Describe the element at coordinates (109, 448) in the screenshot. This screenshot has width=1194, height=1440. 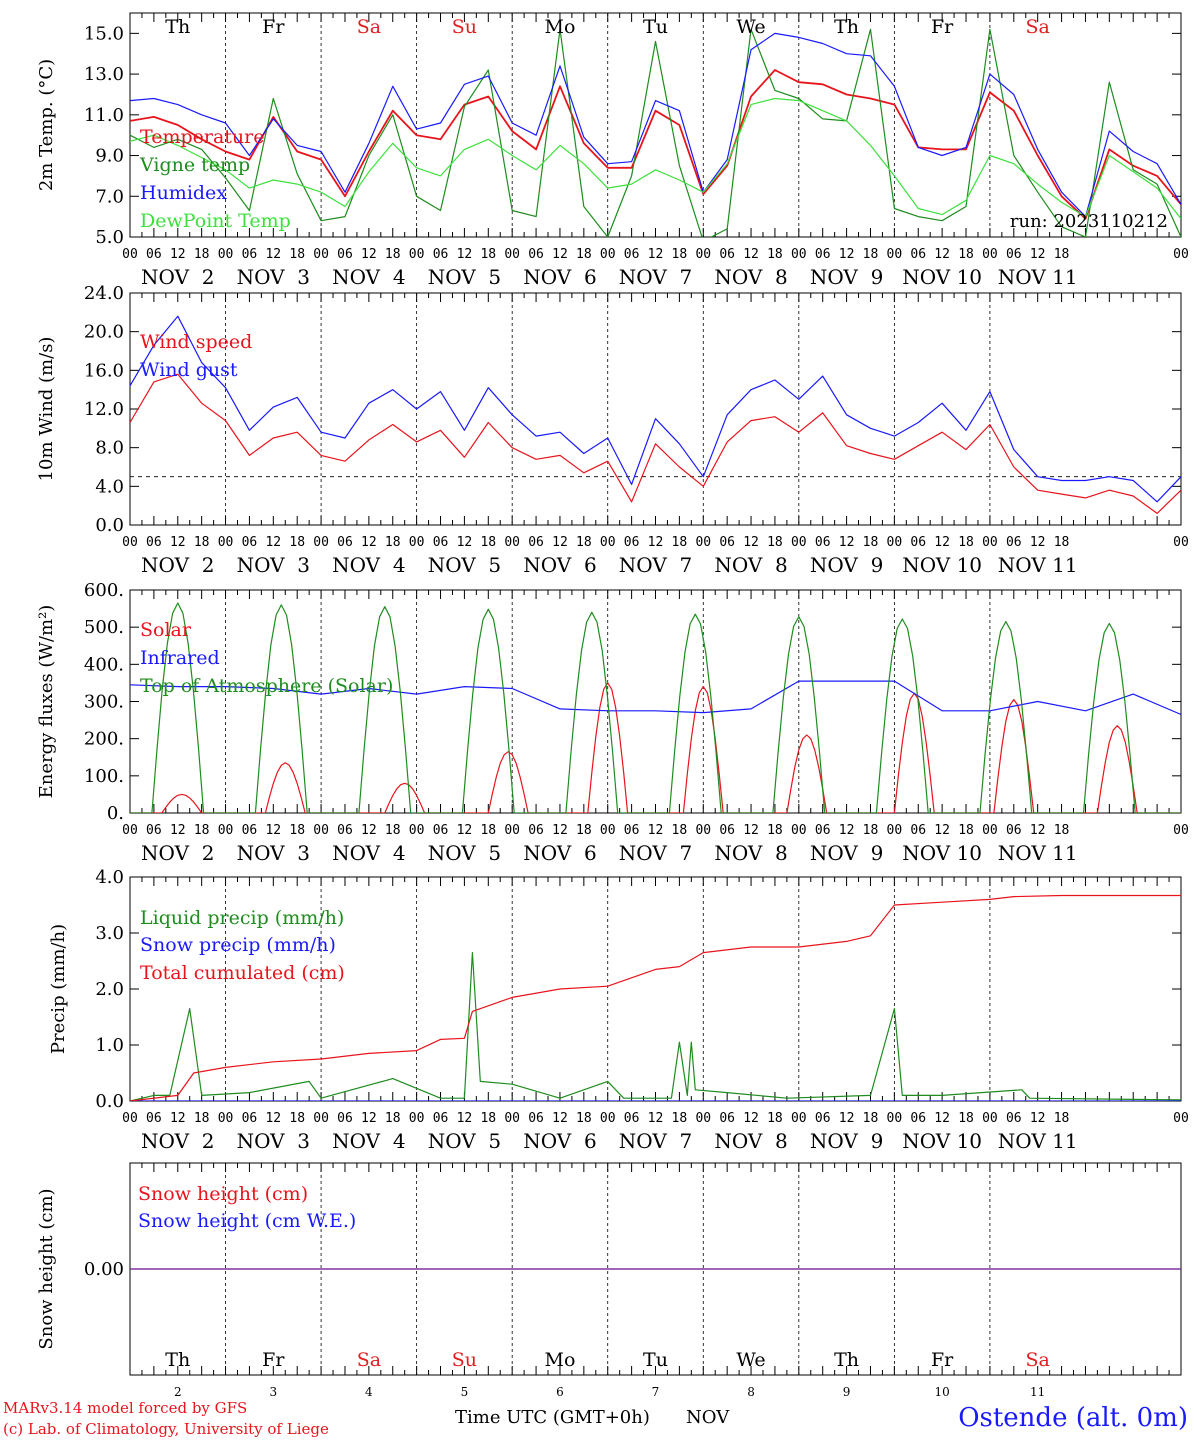
I see `y-tick-label: 8.0` at that location.